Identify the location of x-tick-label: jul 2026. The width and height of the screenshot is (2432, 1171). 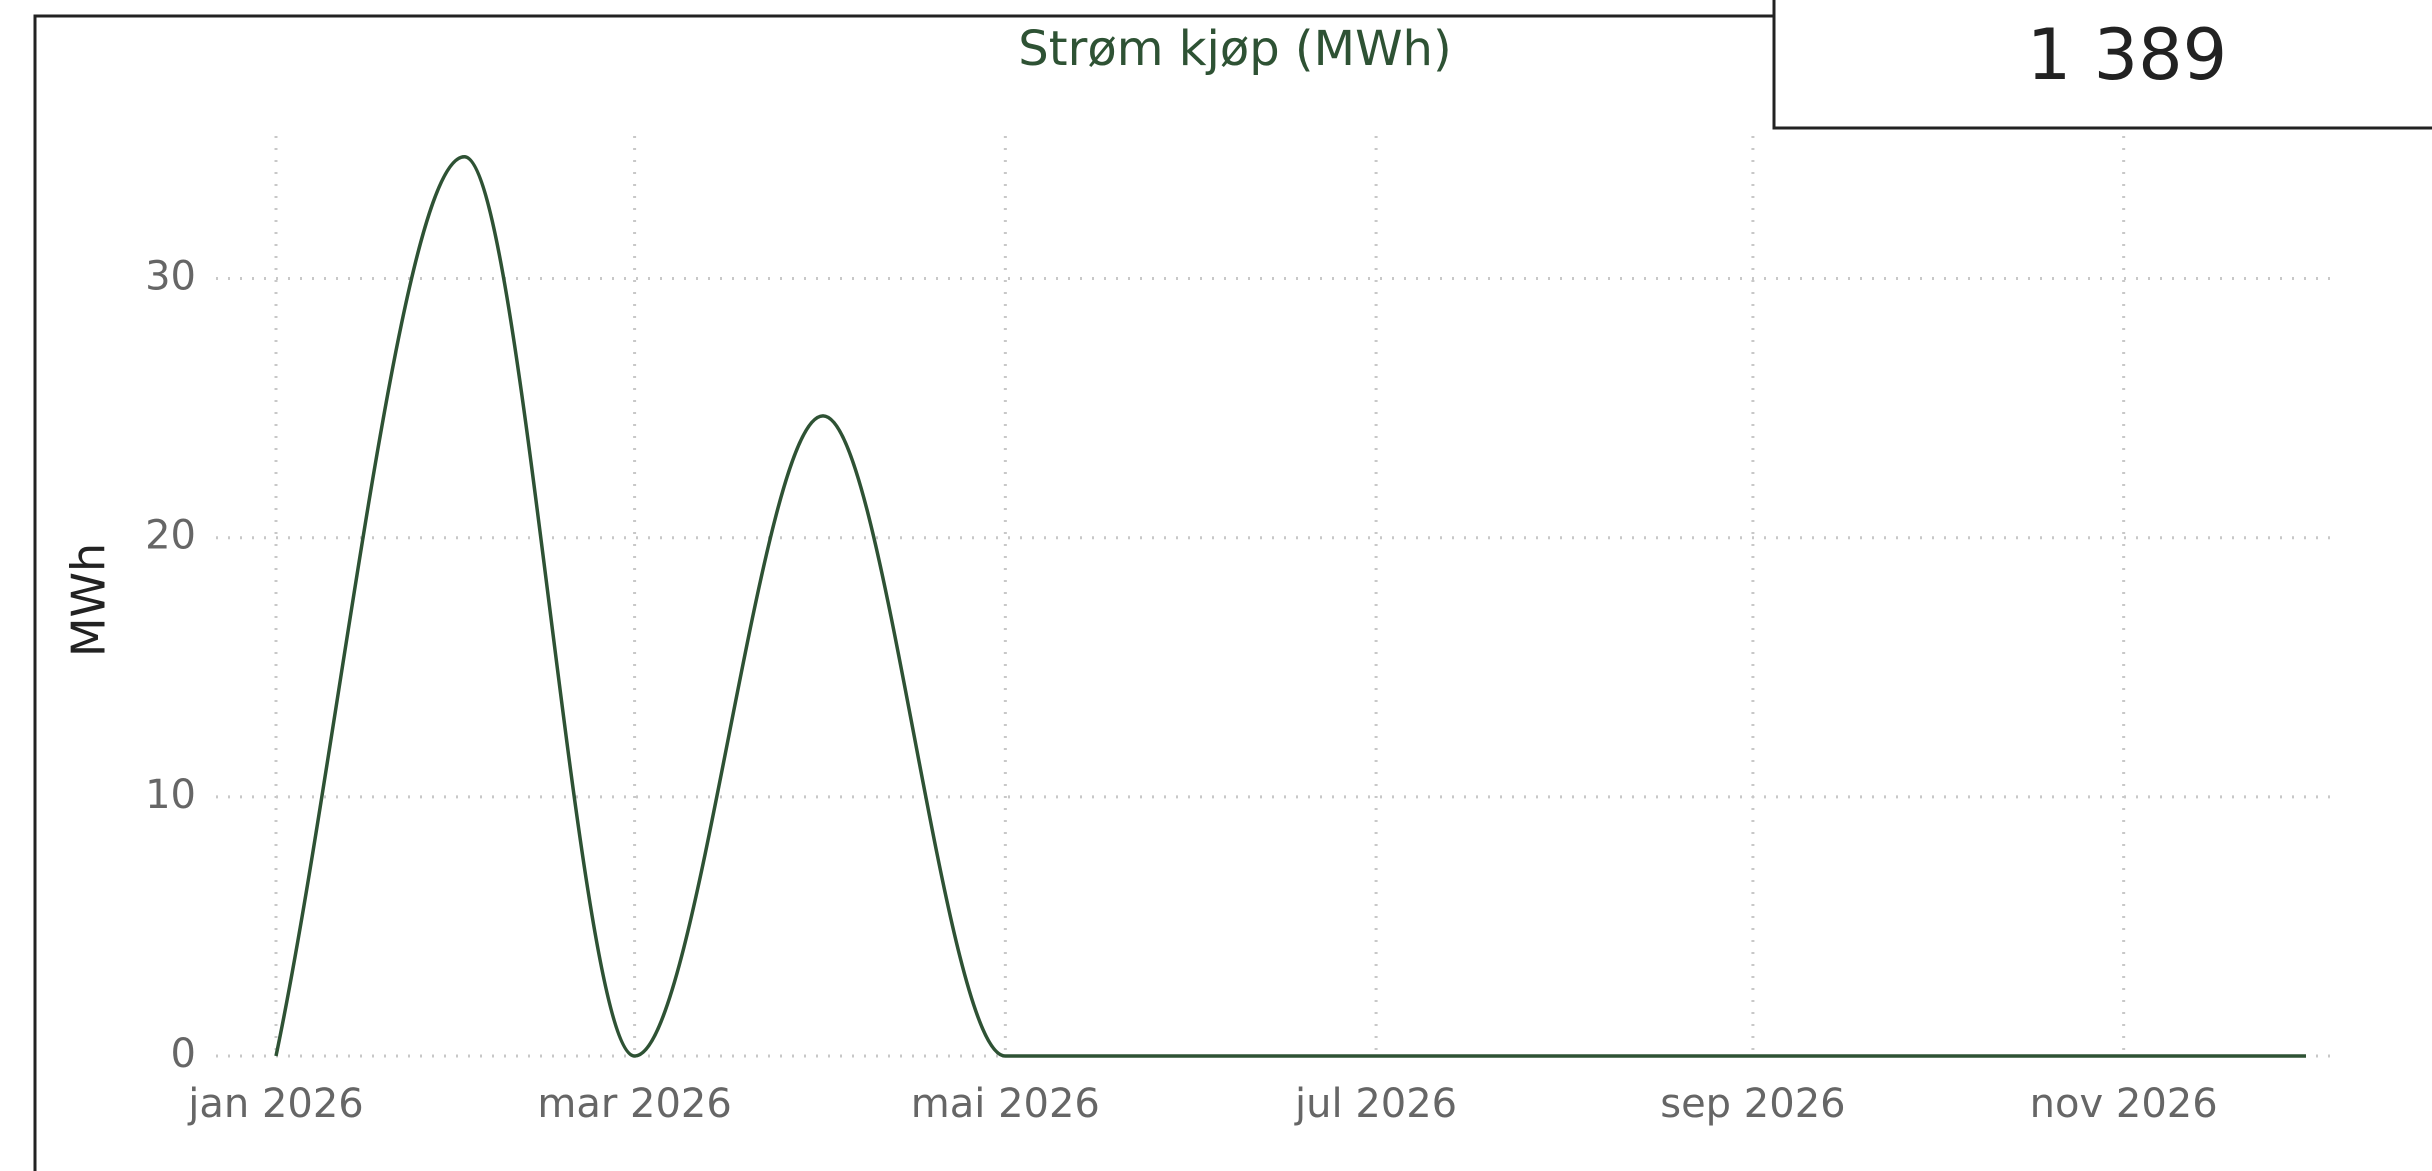
(1375, 1104).